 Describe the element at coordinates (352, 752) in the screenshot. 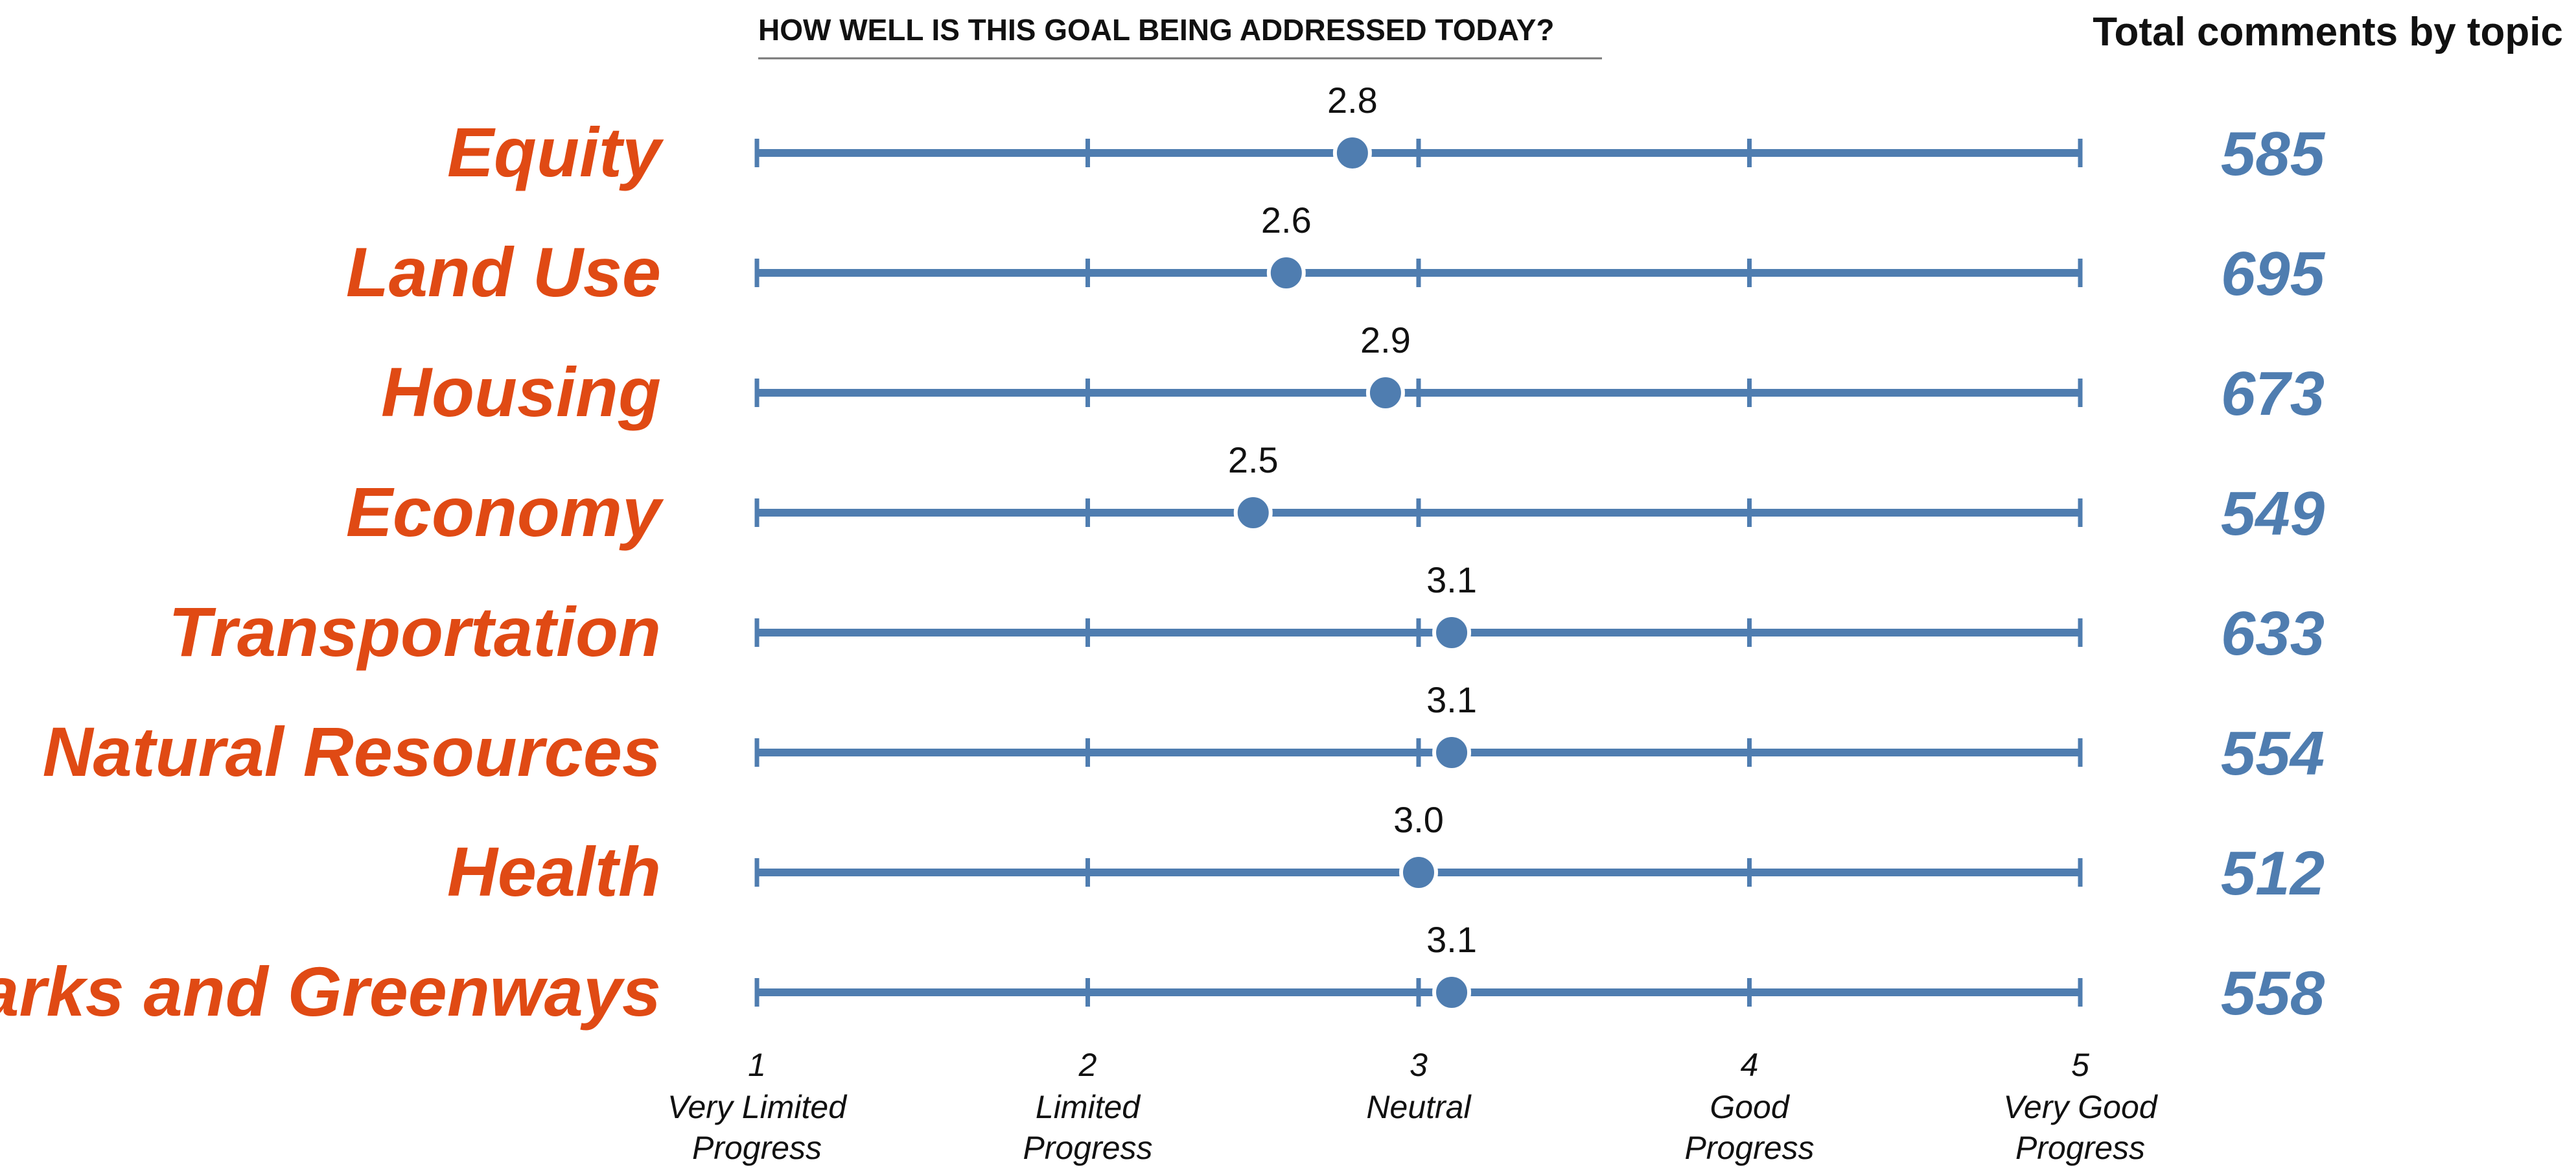

I see `category-label: Natural Resources` at that location.